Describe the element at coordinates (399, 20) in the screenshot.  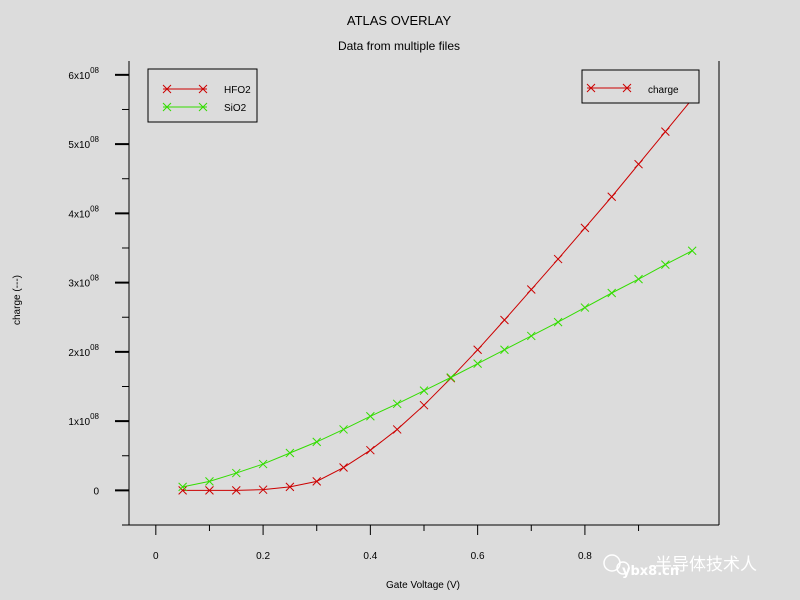
I see `chart-title: ATLAS OVERLAY` at that location.